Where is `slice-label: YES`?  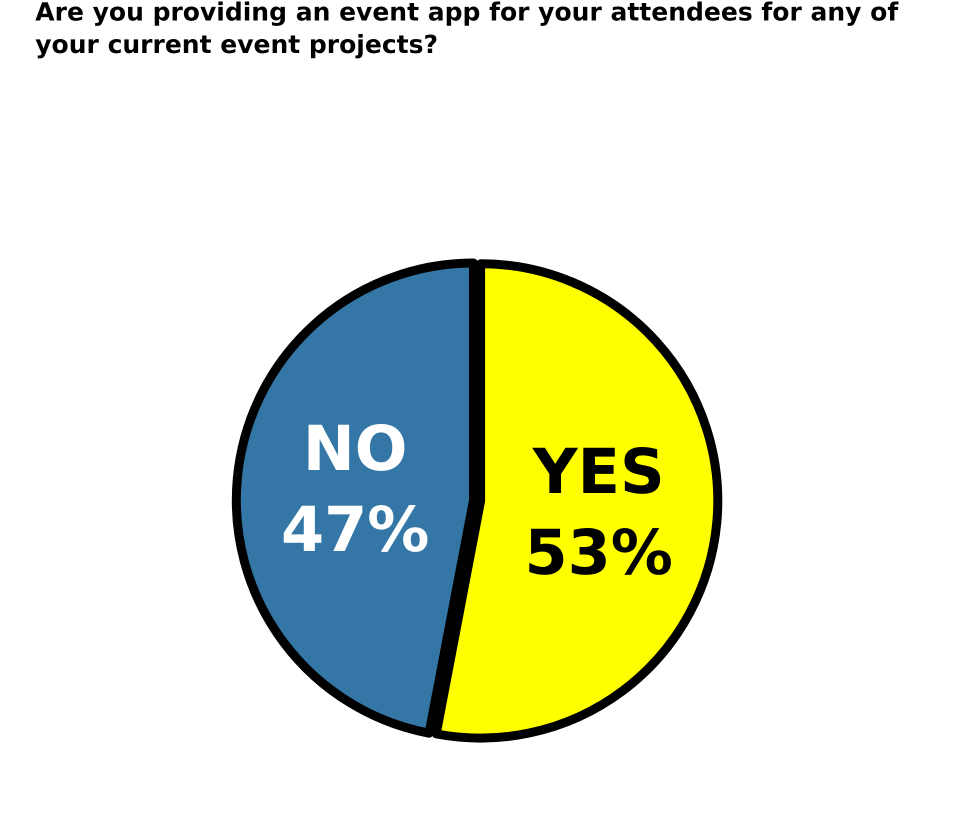
slice-label: YES is located at coordinates (598, 471).